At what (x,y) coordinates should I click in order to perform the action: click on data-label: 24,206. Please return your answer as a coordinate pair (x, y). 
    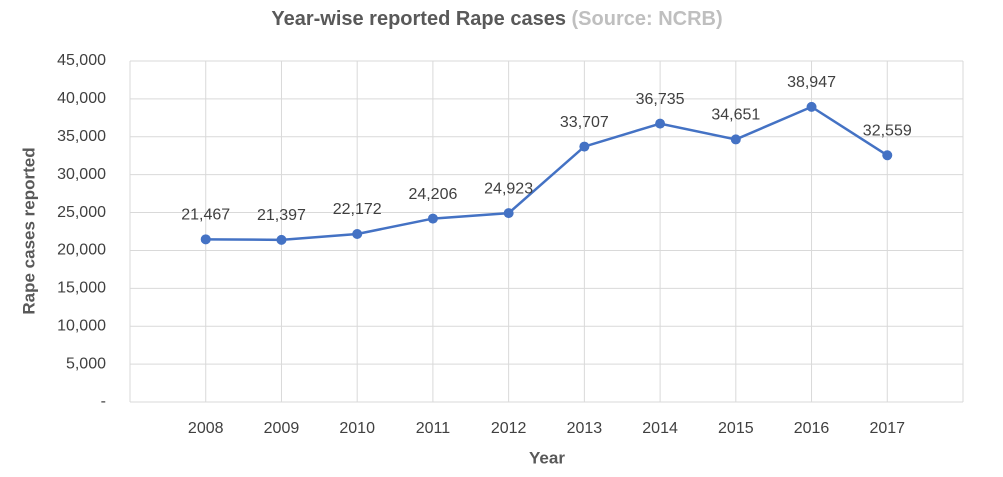
    Looking at the image, I should click on (432, 194).